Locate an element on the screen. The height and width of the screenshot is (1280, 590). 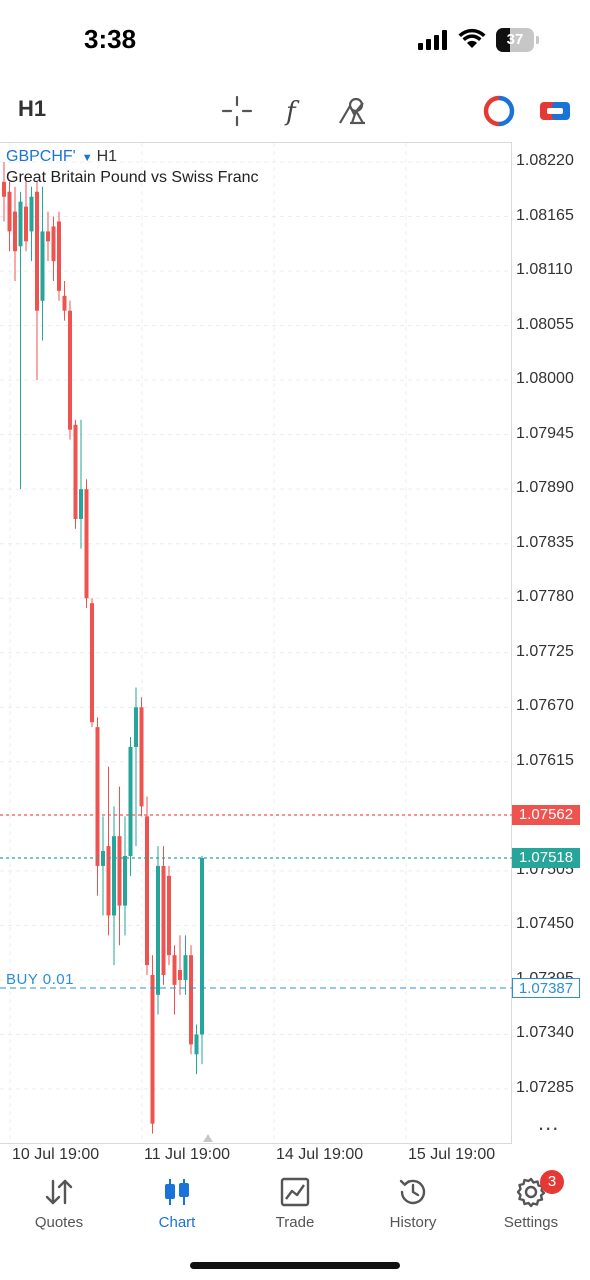
nav-trade: Trade is located at coordinates (295, 1208).